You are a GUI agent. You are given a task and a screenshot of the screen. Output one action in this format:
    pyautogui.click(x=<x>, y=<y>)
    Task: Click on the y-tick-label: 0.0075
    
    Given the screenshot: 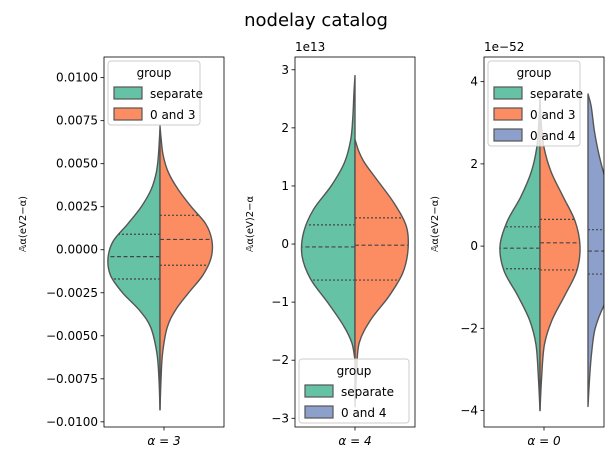 What is the action you would take?
    pyautogui.click(x=77, y=121)
    